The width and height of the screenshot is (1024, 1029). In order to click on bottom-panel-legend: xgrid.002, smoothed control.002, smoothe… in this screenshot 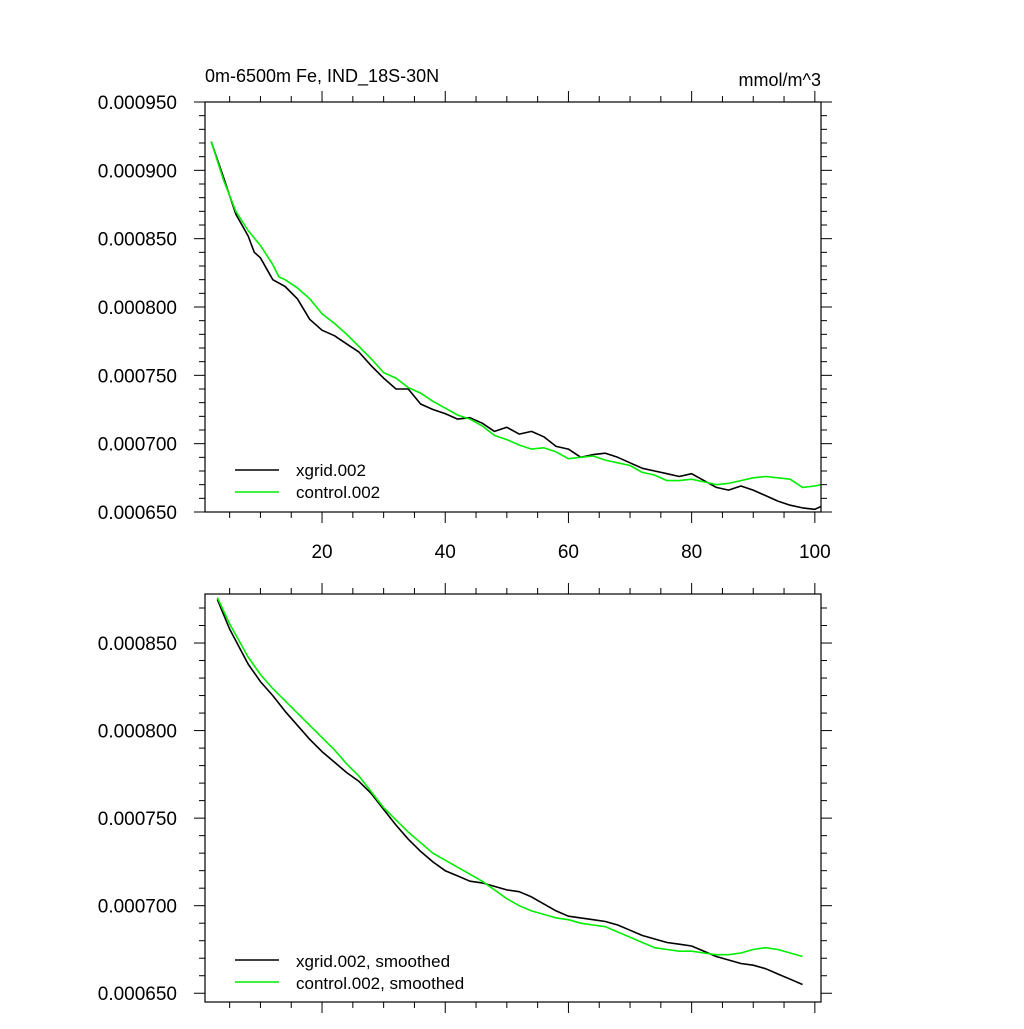, I will do `click(349, 972)`.